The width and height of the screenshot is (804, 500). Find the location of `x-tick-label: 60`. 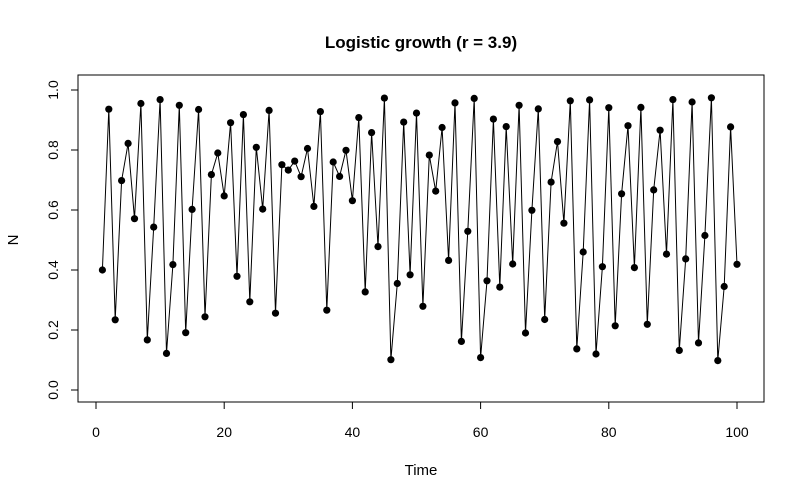

x-tick-label: 60 is located at coordinates (481, 432).